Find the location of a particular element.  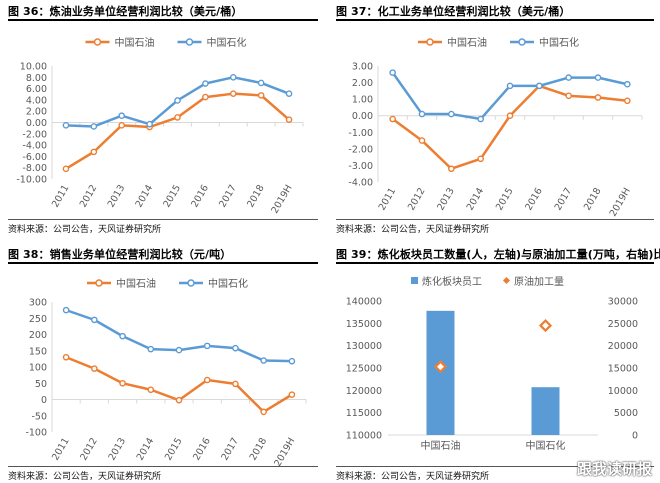

y2-tick-label: 0 is located at coordinates (635, 436).